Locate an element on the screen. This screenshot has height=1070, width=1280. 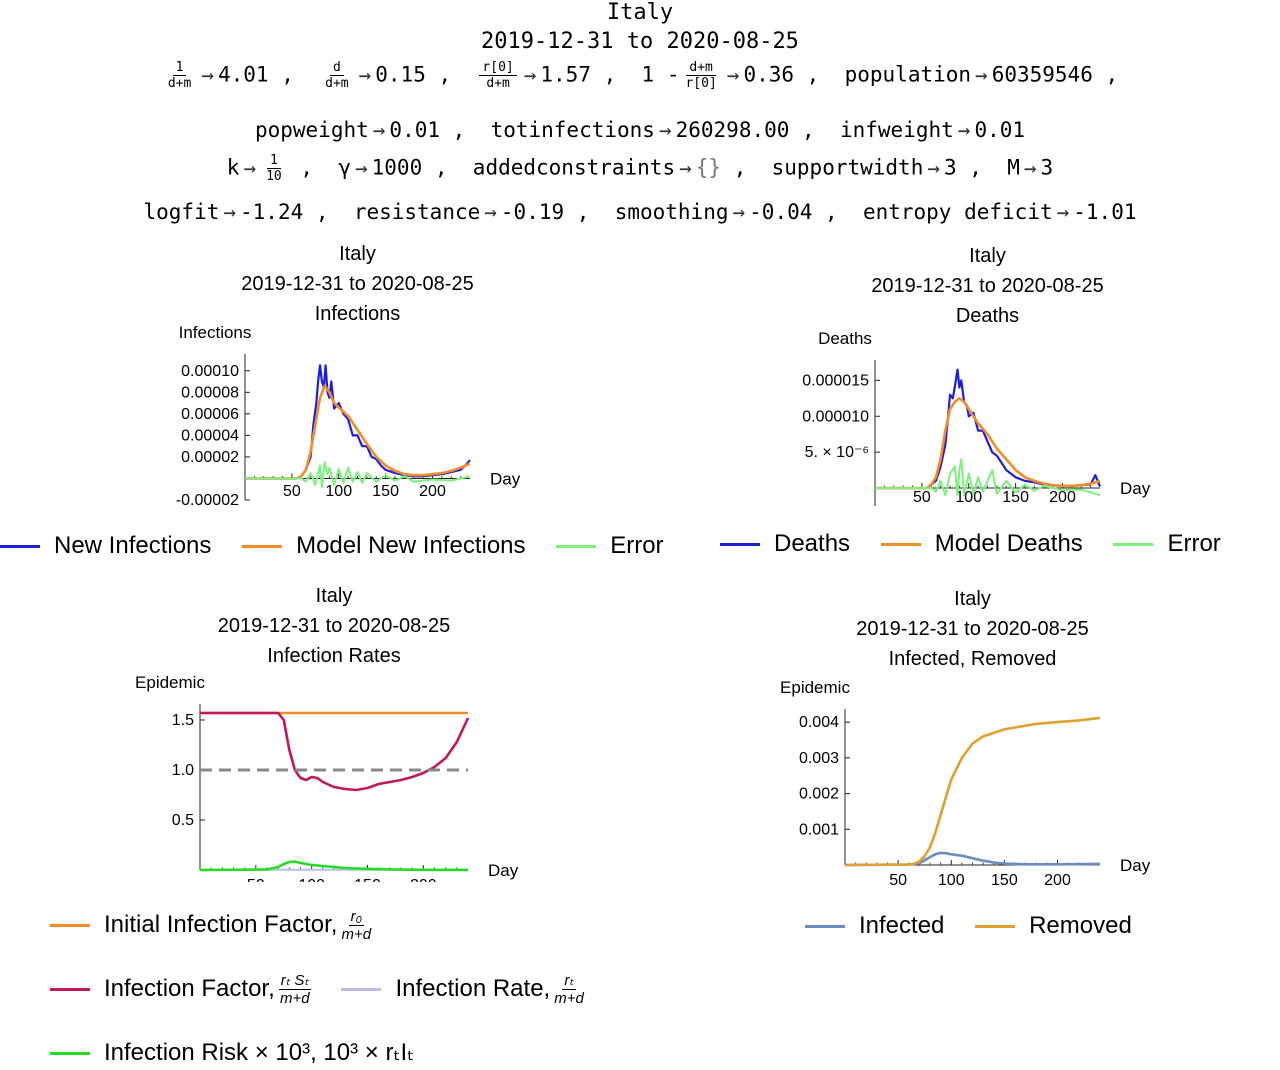
header-country: Italy is located at coordinates (640, 12).